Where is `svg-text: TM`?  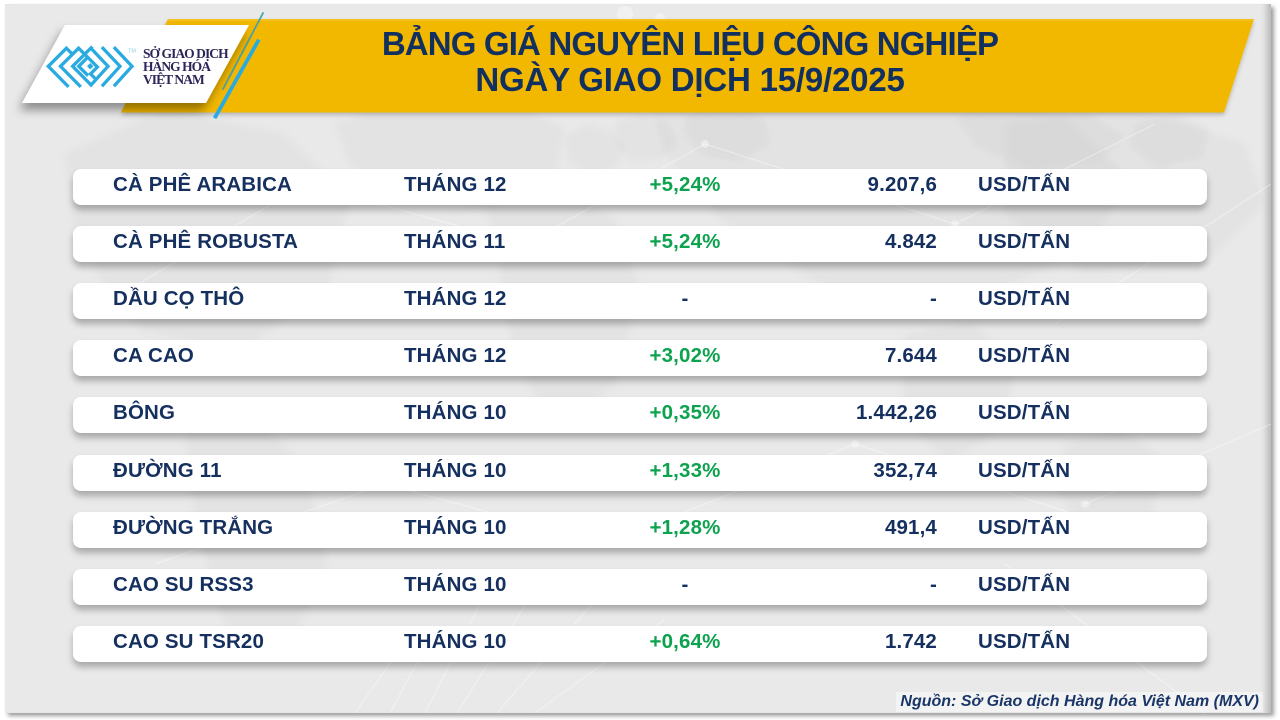
svg-text: TM is located at coordinates (132, 52).